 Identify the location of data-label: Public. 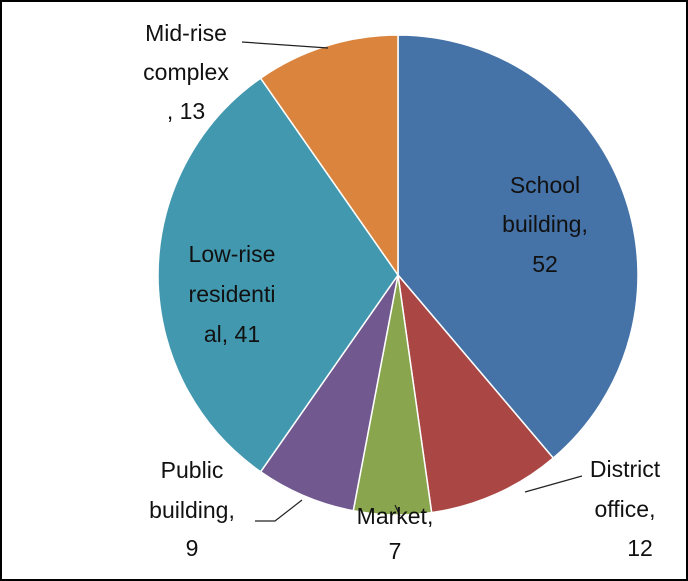
(192, 470).